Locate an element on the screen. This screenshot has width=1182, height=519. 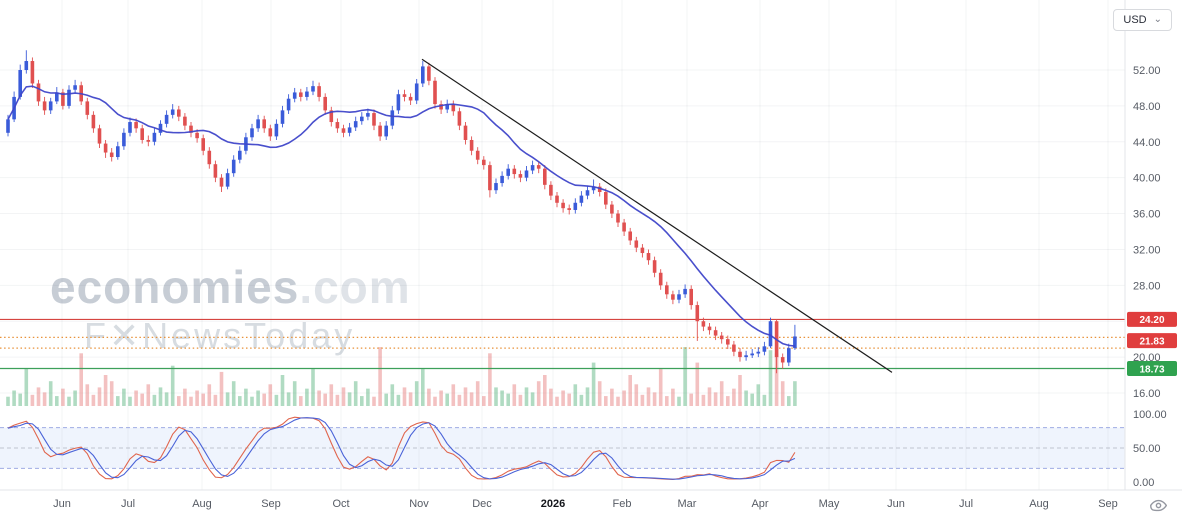
oscillator-axis-label: 100.00 is located at coordinates (1150, 415).